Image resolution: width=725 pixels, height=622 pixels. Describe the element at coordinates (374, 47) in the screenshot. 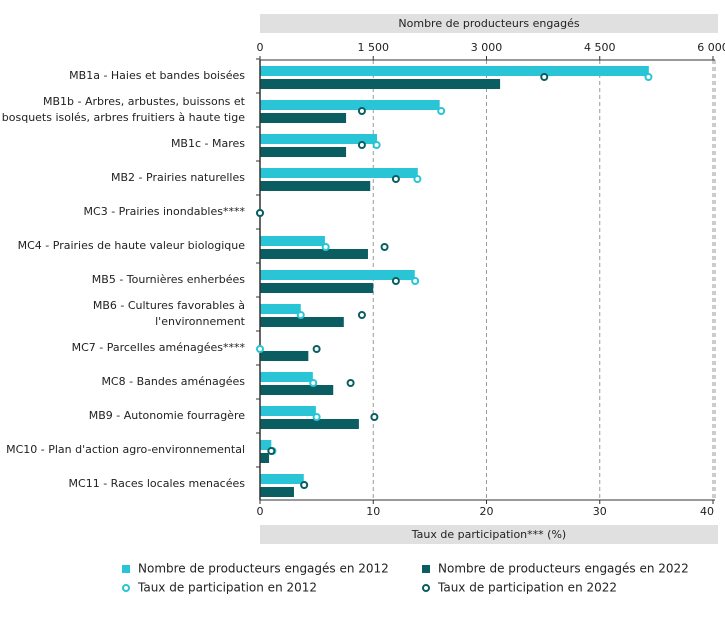

I see `x-tick-label: 1 500` at that location.